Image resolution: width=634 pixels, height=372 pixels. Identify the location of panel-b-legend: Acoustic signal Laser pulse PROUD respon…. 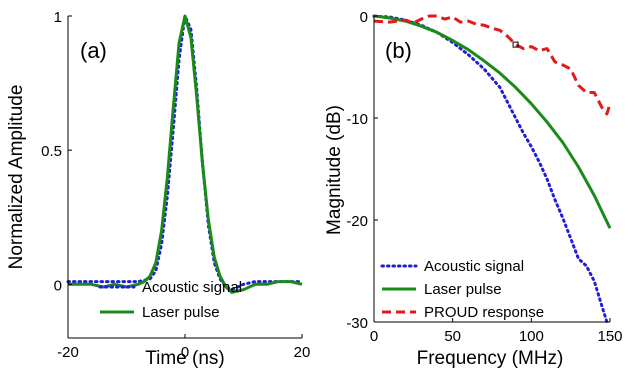
(462, 289).